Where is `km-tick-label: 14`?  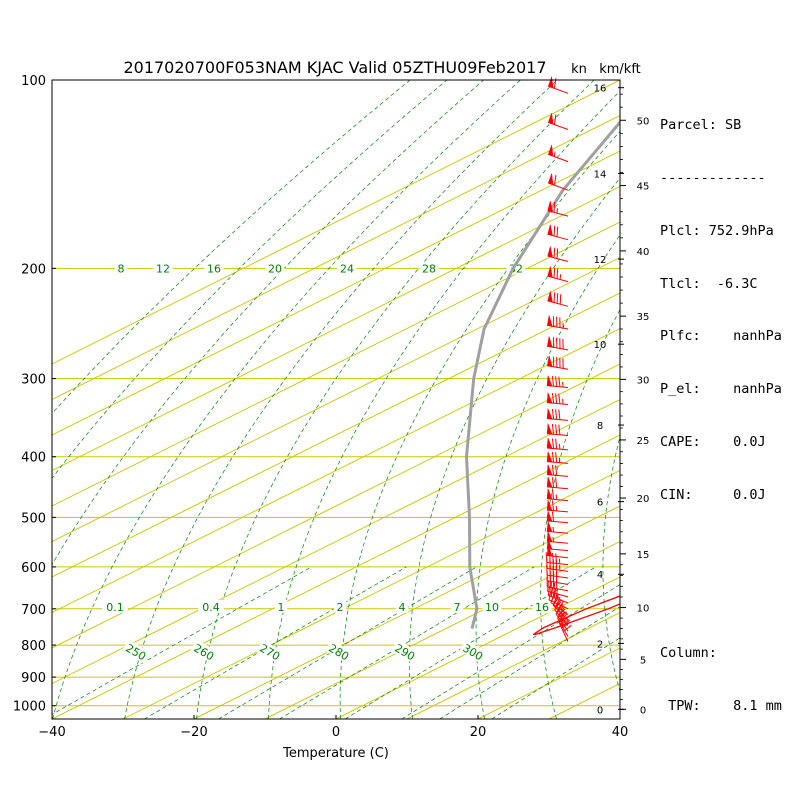
km-tick-label: 14 is located at coordinates (600, 174).